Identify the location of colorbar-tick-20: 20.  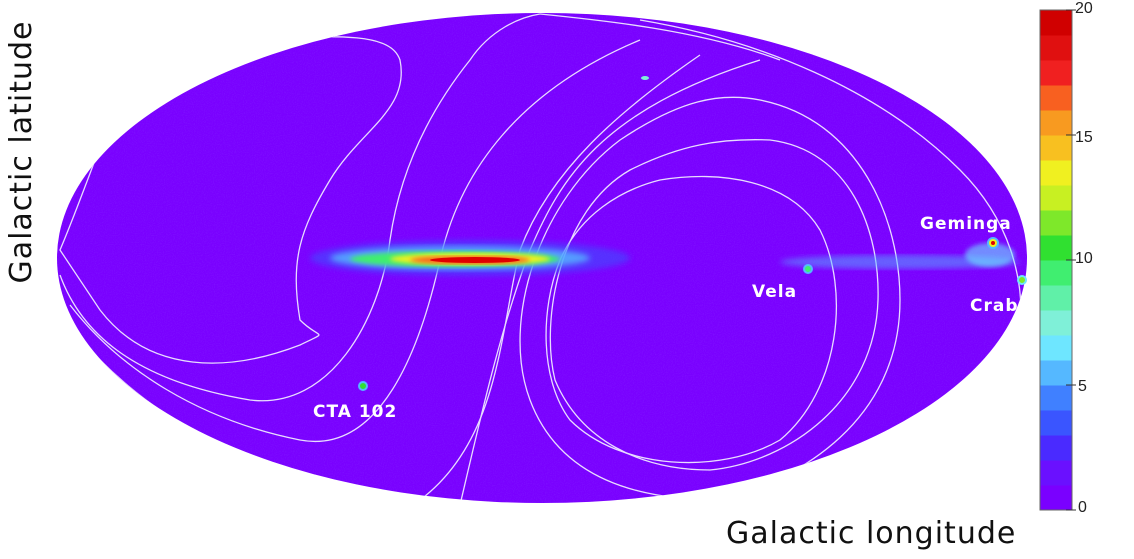
(1084, 8).